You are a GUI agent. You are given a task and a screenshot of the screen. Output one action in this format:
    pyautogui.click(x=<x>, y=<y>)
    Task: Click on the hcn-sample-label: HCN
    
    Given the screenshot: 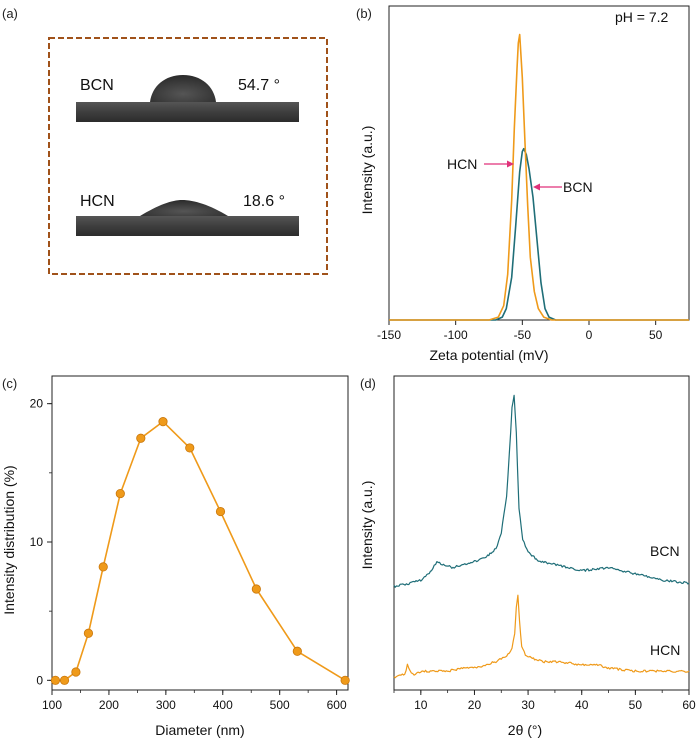 What is the action you would take?
    pyautogui.click(x=97, y=201)
    